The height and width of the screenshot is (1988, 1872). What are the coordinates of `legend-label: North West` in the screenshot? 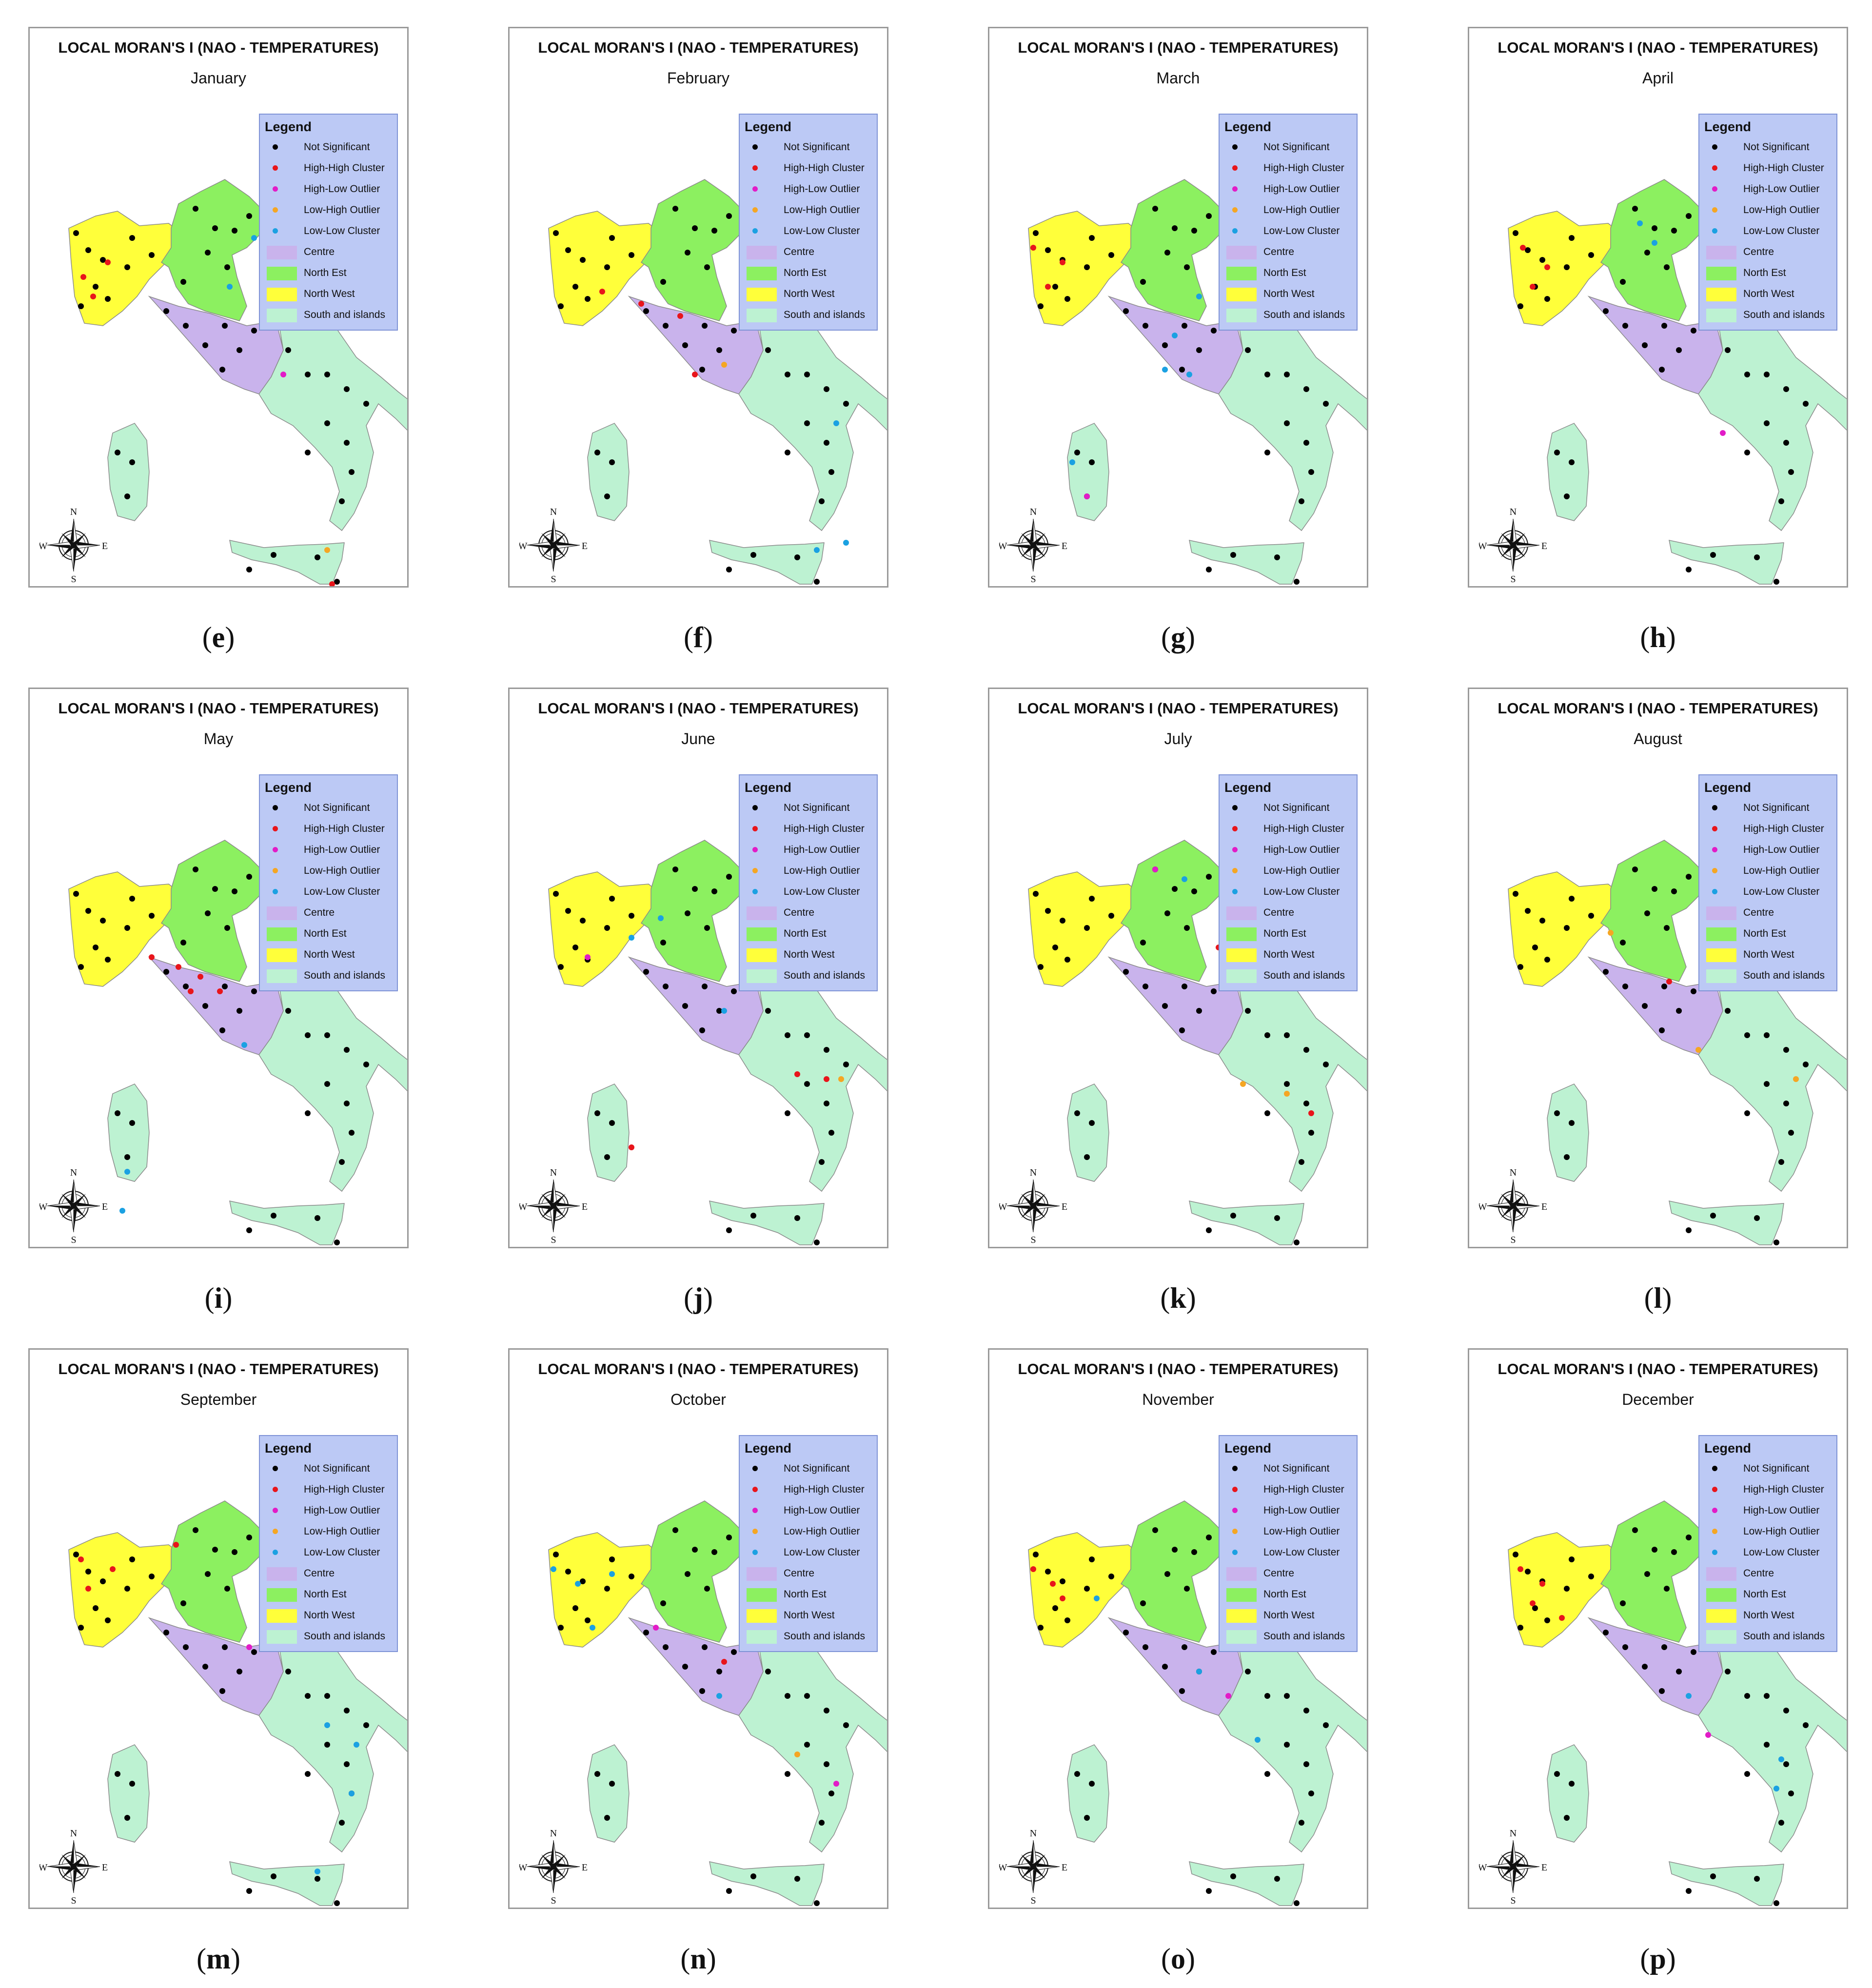 It's located at (1768, 293).